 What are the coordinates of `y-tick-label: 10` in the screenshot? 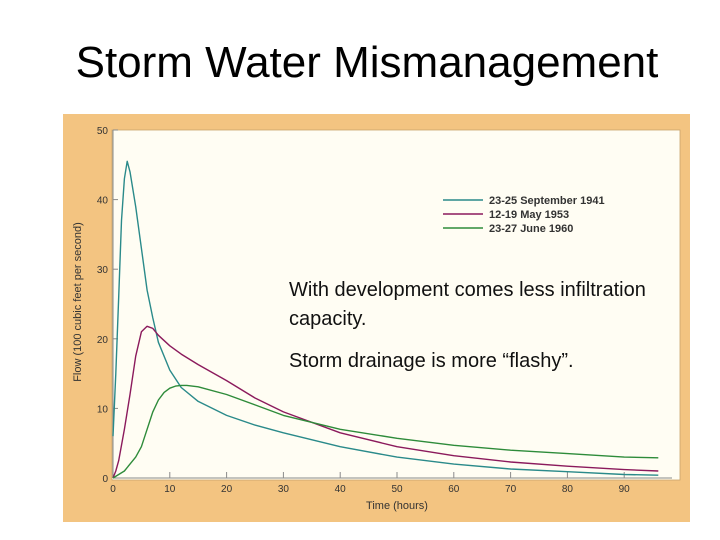 It's located at (103, 409).